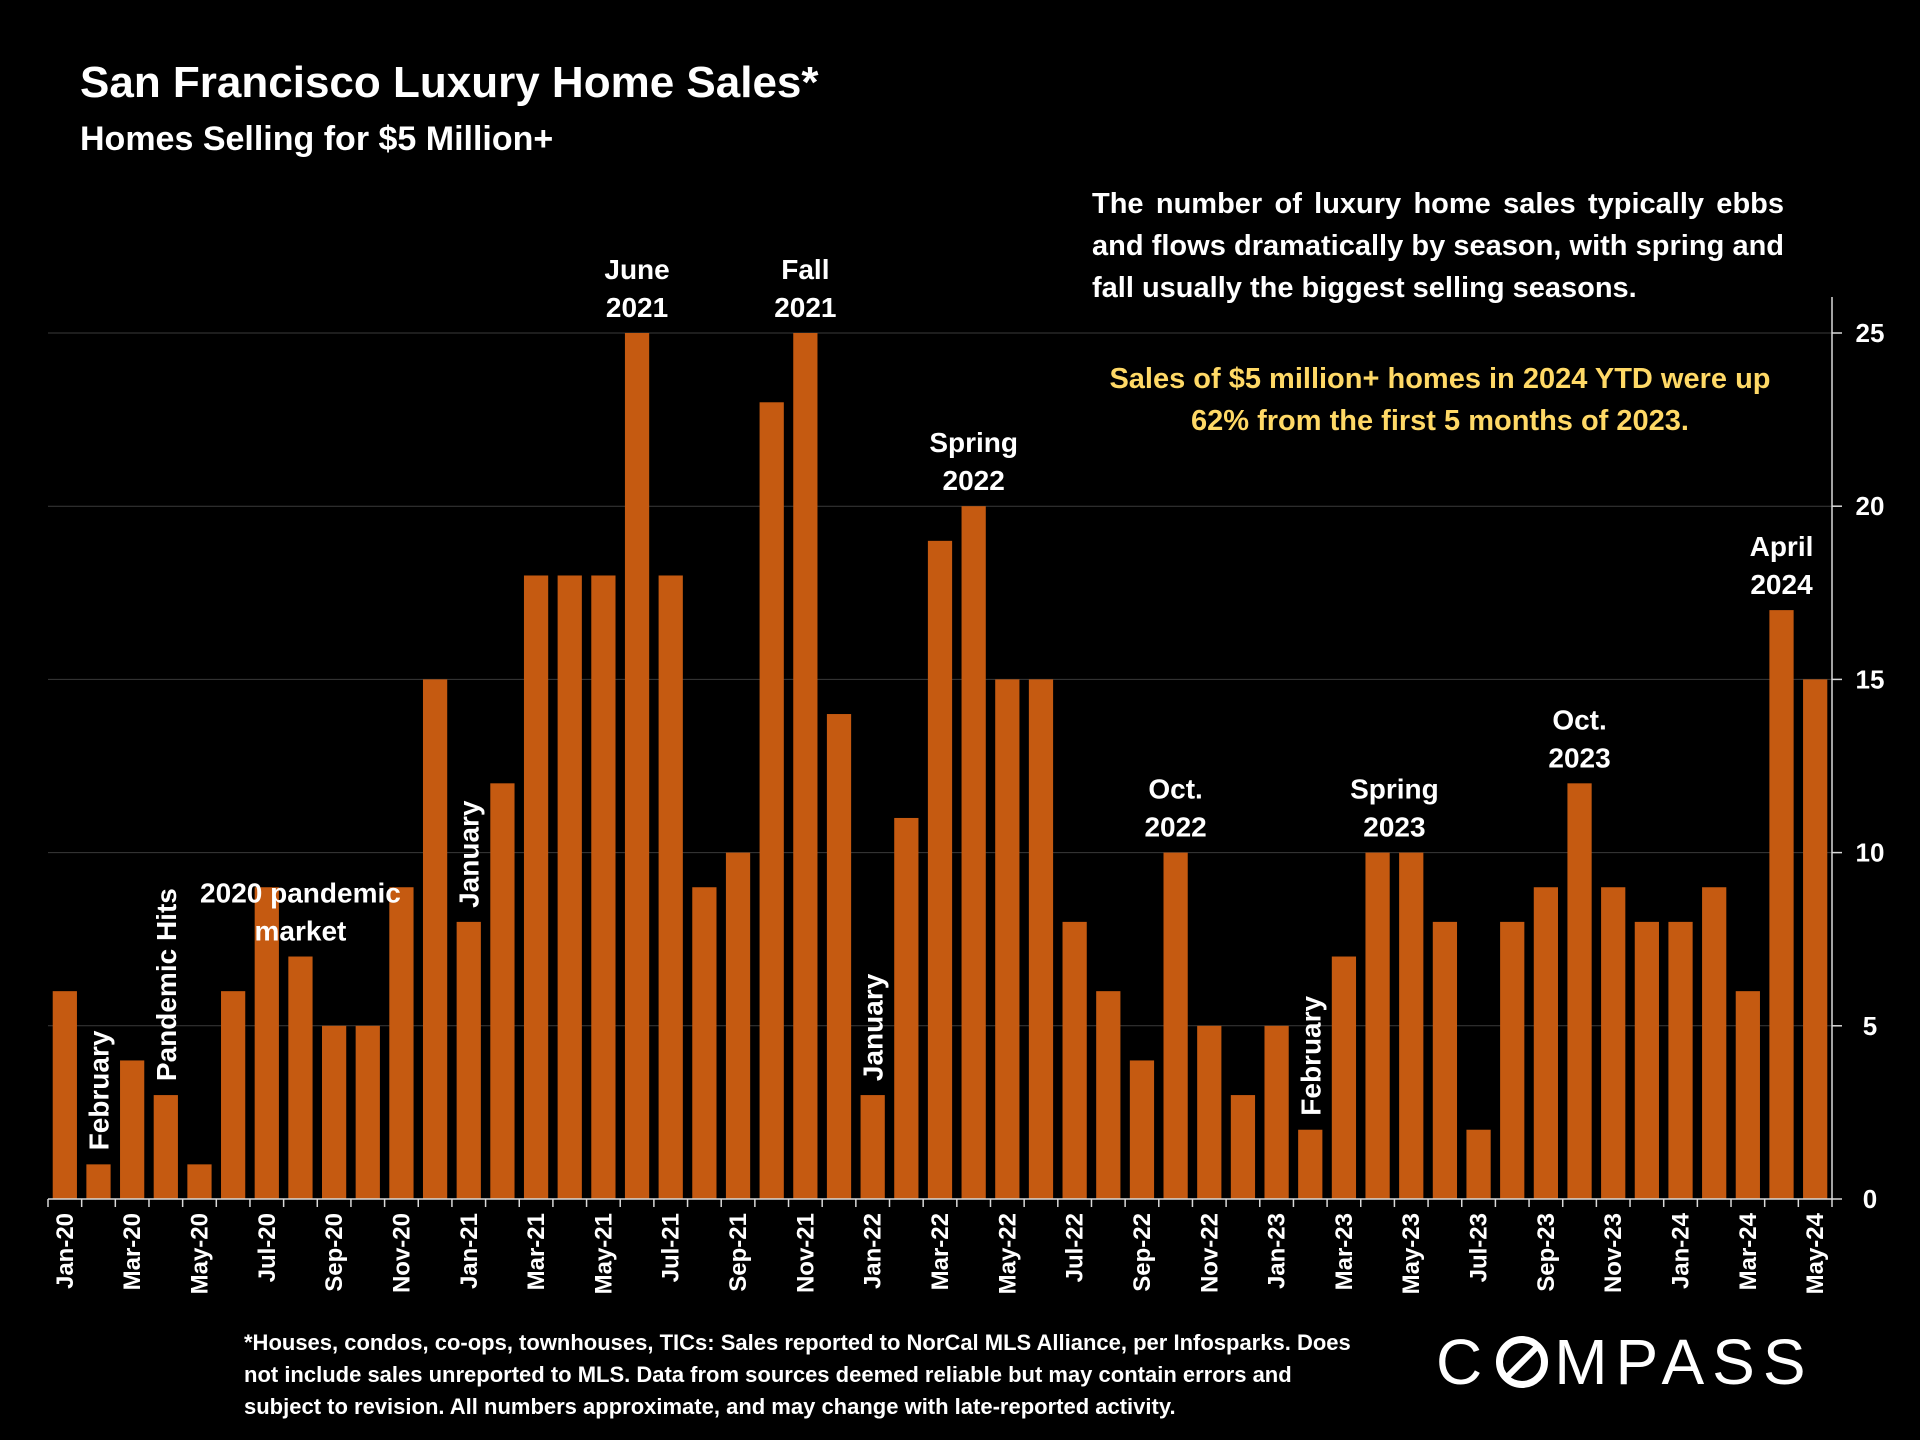  I want to click on annotation-label: Pandemic Hits, so click(166, 984).